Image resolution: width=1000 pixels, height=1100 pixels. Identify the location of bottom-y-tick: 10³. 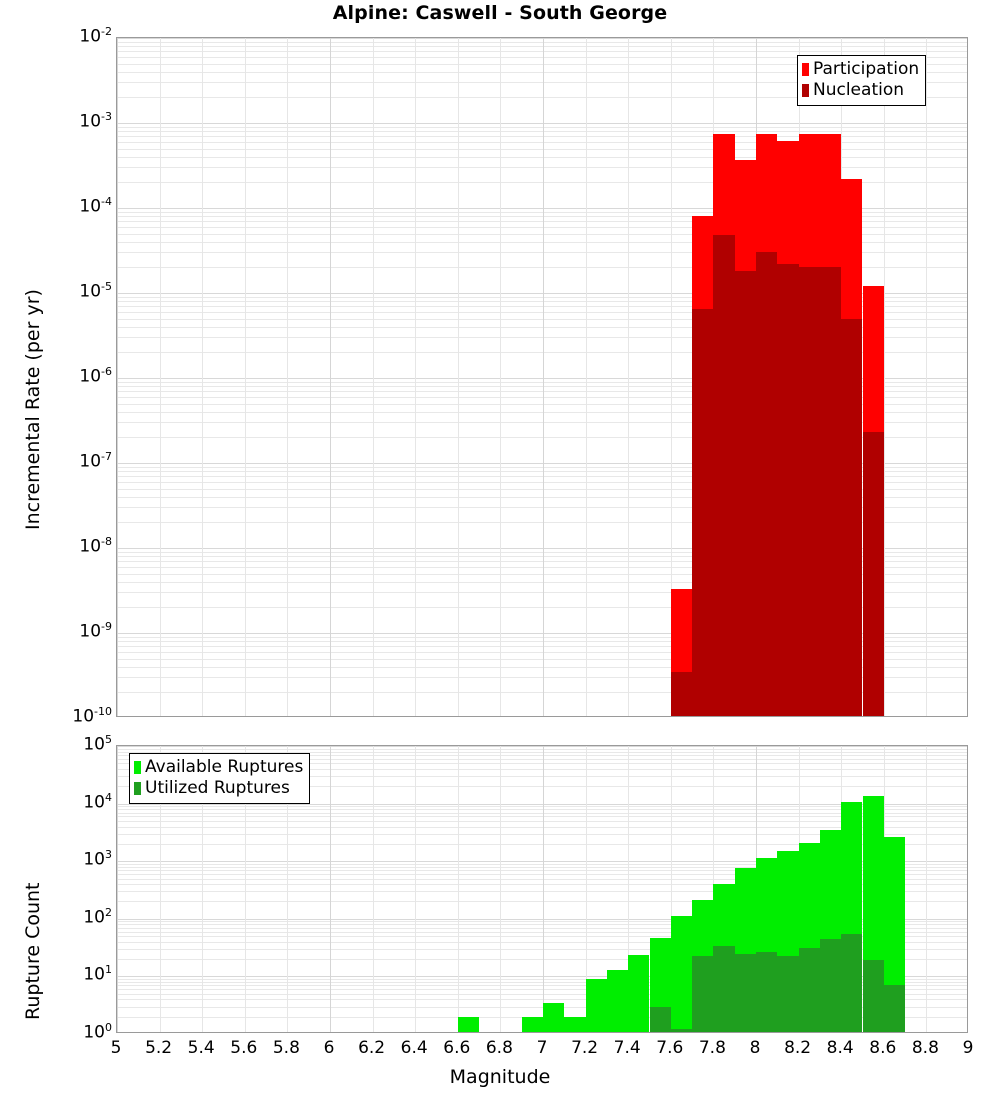
(97, 859).